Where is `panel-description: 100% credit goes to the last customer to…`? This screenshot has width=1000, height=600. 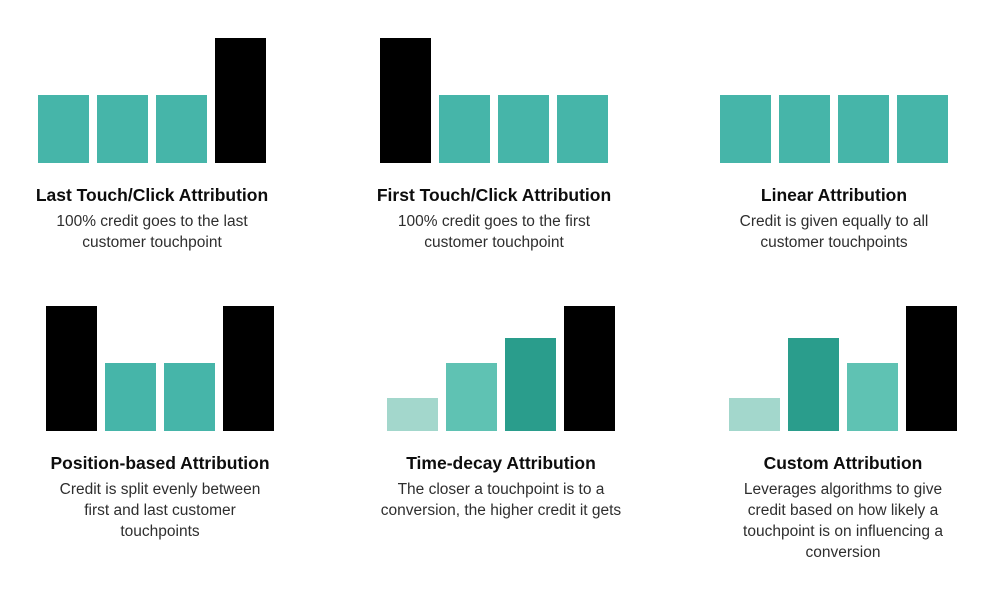
panel-description: 100% credit goes to the last customer to… is located at coordinates (152, 232).